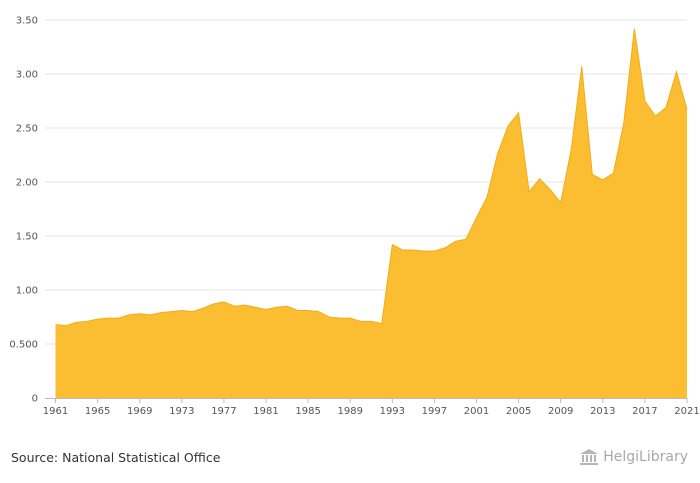 The height and width of the screenshot is (483, 700). Describe the element at coordinates (35, 399) in the screenshot. I see `y-tick-label: 0` at that location.